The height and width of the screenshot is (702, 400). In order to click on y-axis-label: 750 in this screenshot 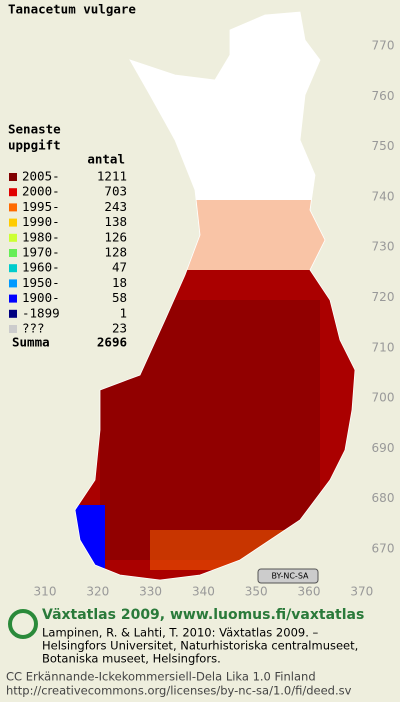, I will do `click(383, 146)`.